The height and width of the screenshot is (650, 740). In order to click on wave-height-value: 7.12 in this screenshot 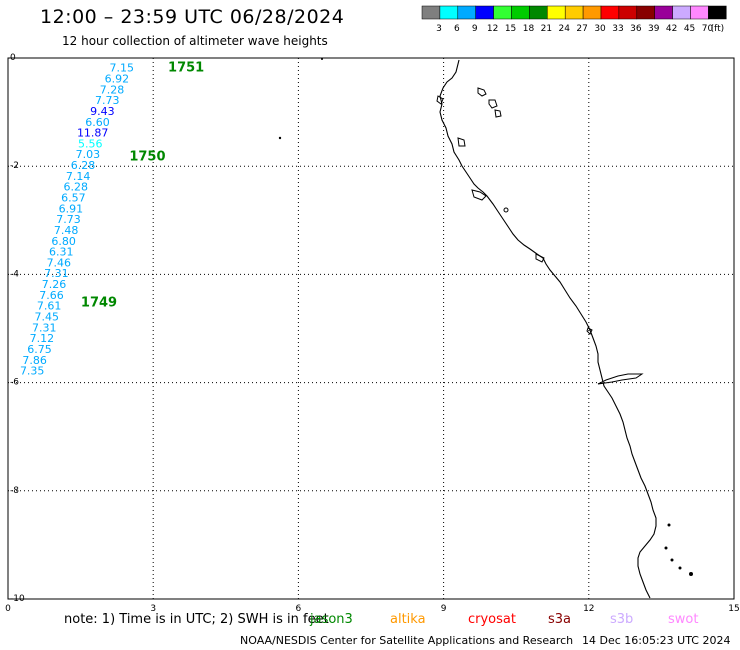, I will do `click(42, 338)`.